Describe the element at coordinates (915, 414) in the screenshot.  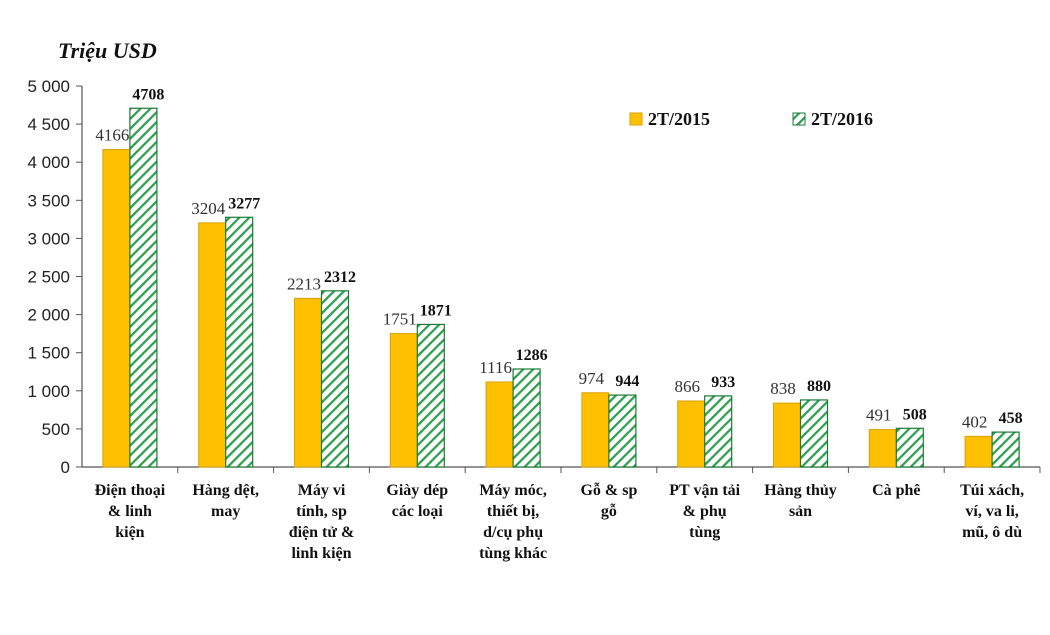
I see `data-label-2t2016: 508` at that location.